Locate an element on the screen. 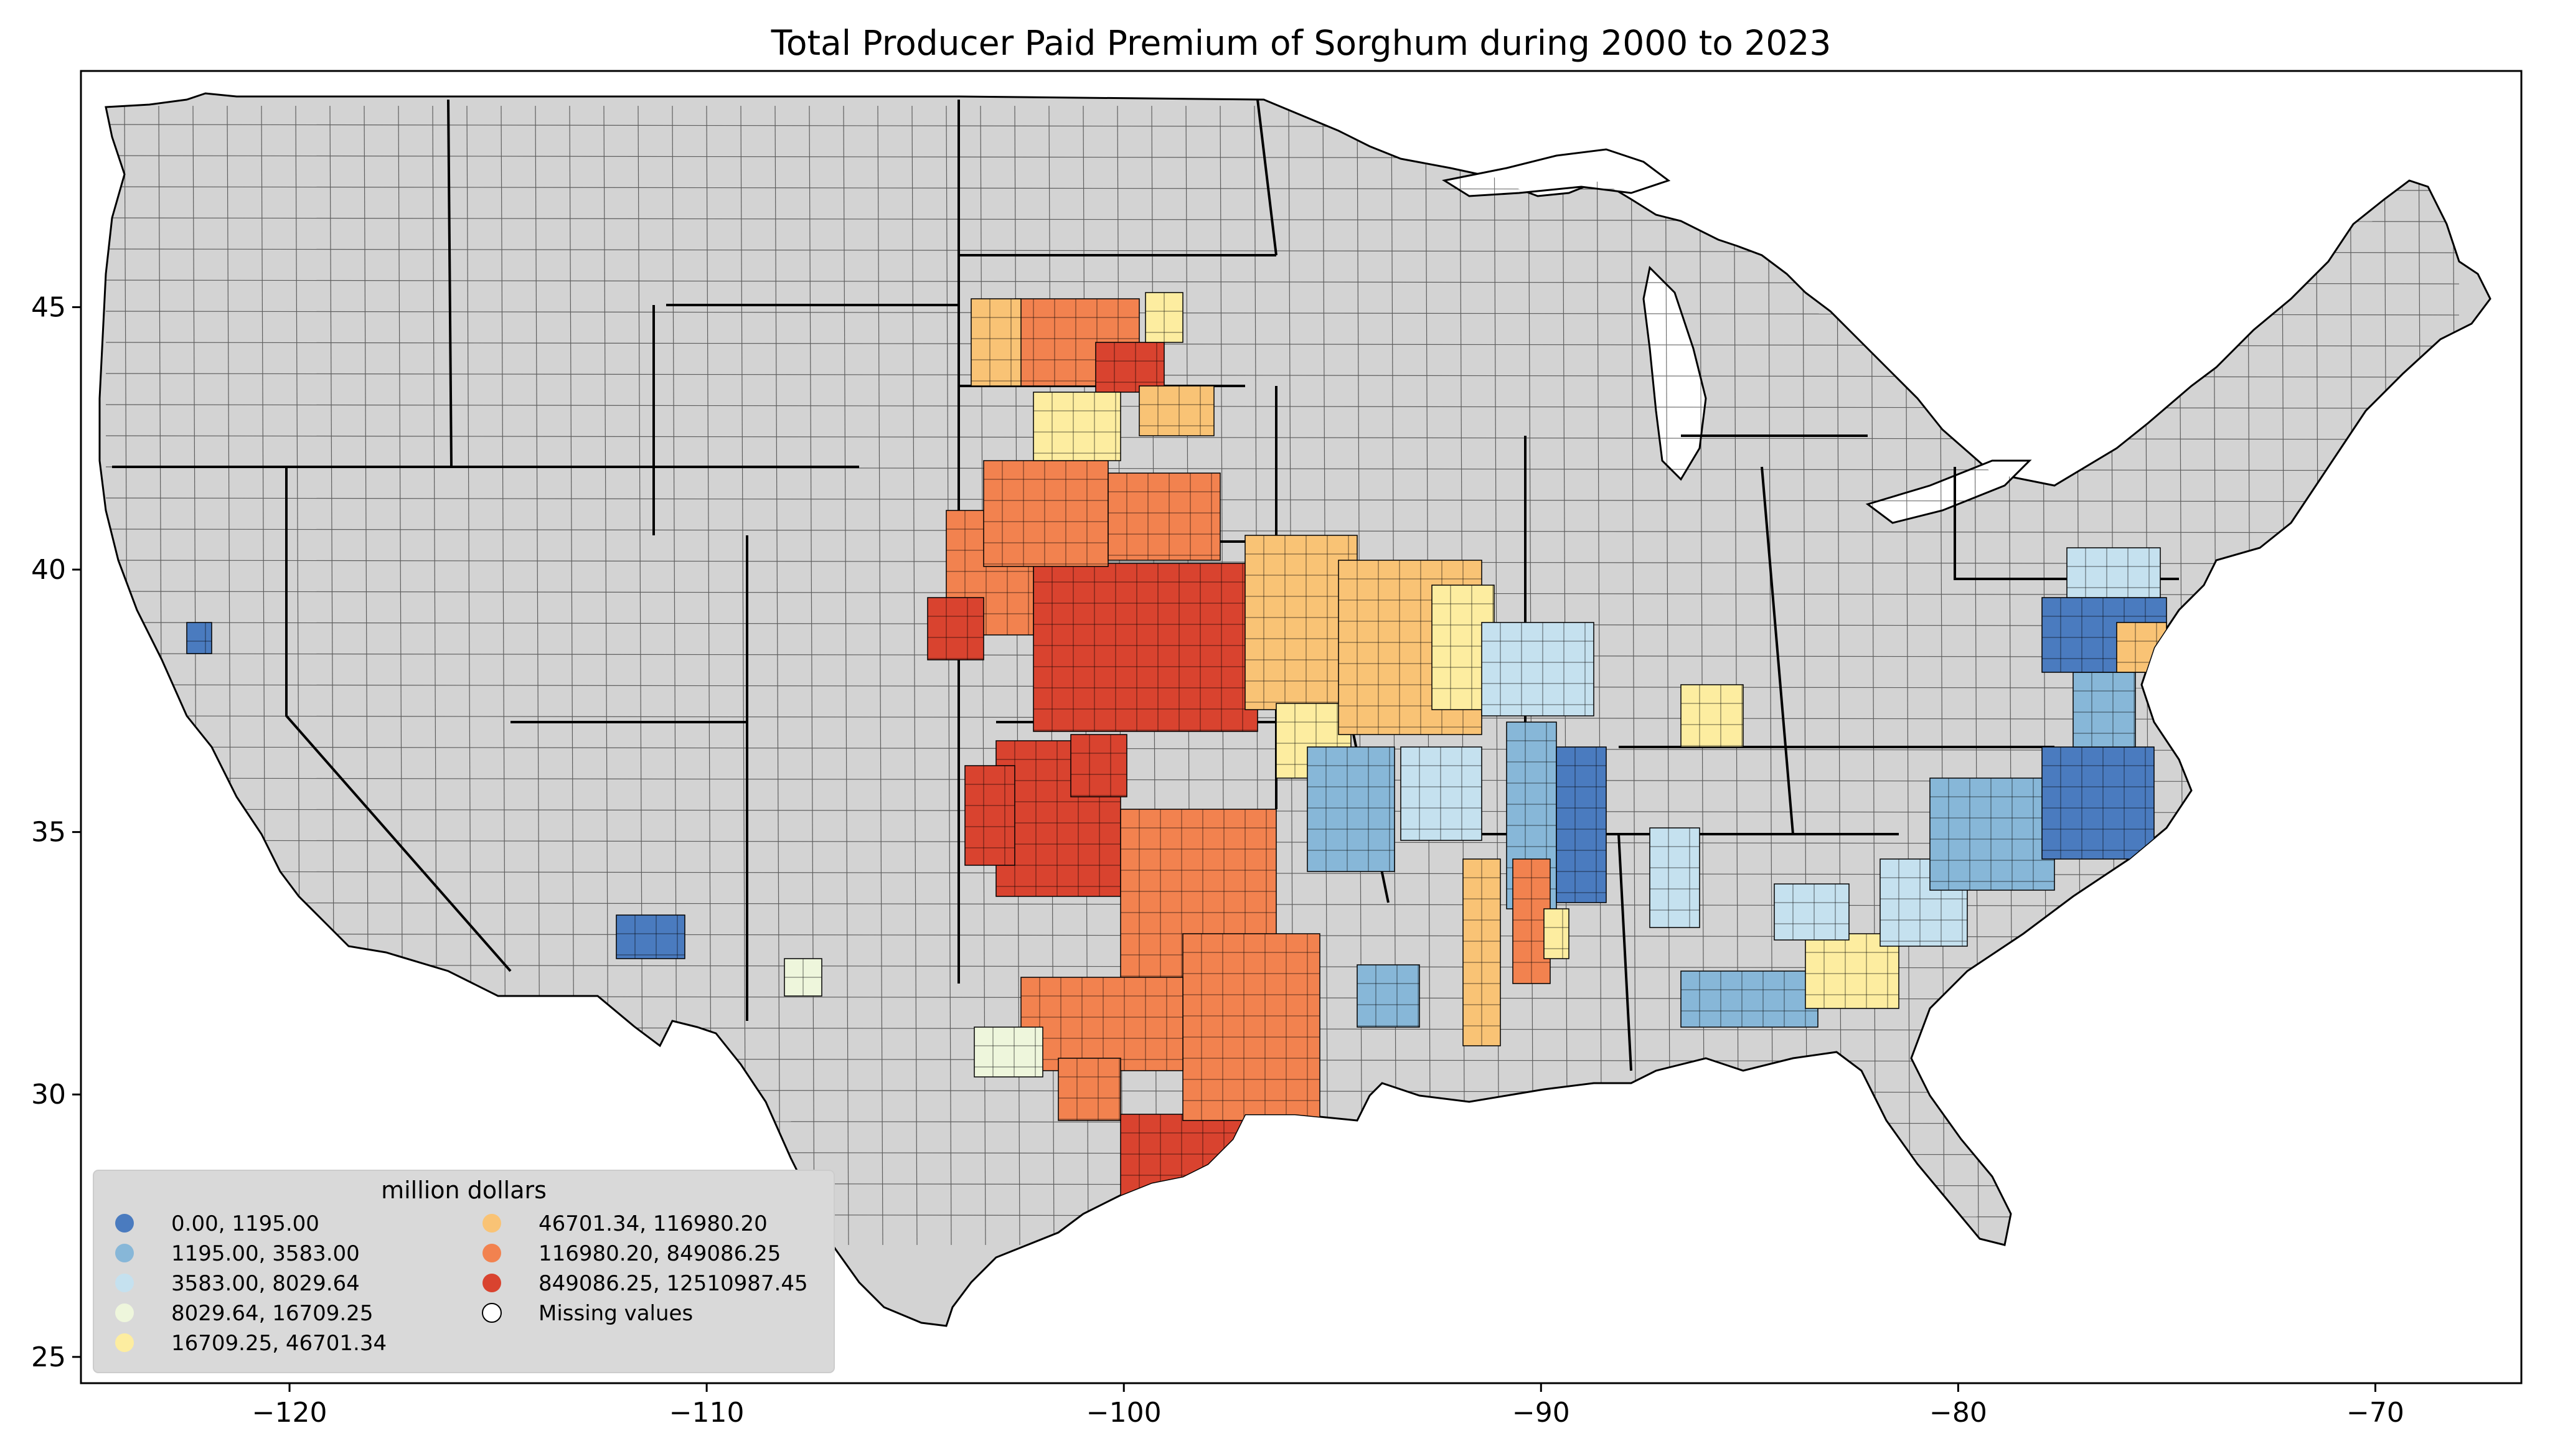 This screenshot has height=1456, width=2550. x-tick-label: −70 is located at coordinates (2375, 1413).